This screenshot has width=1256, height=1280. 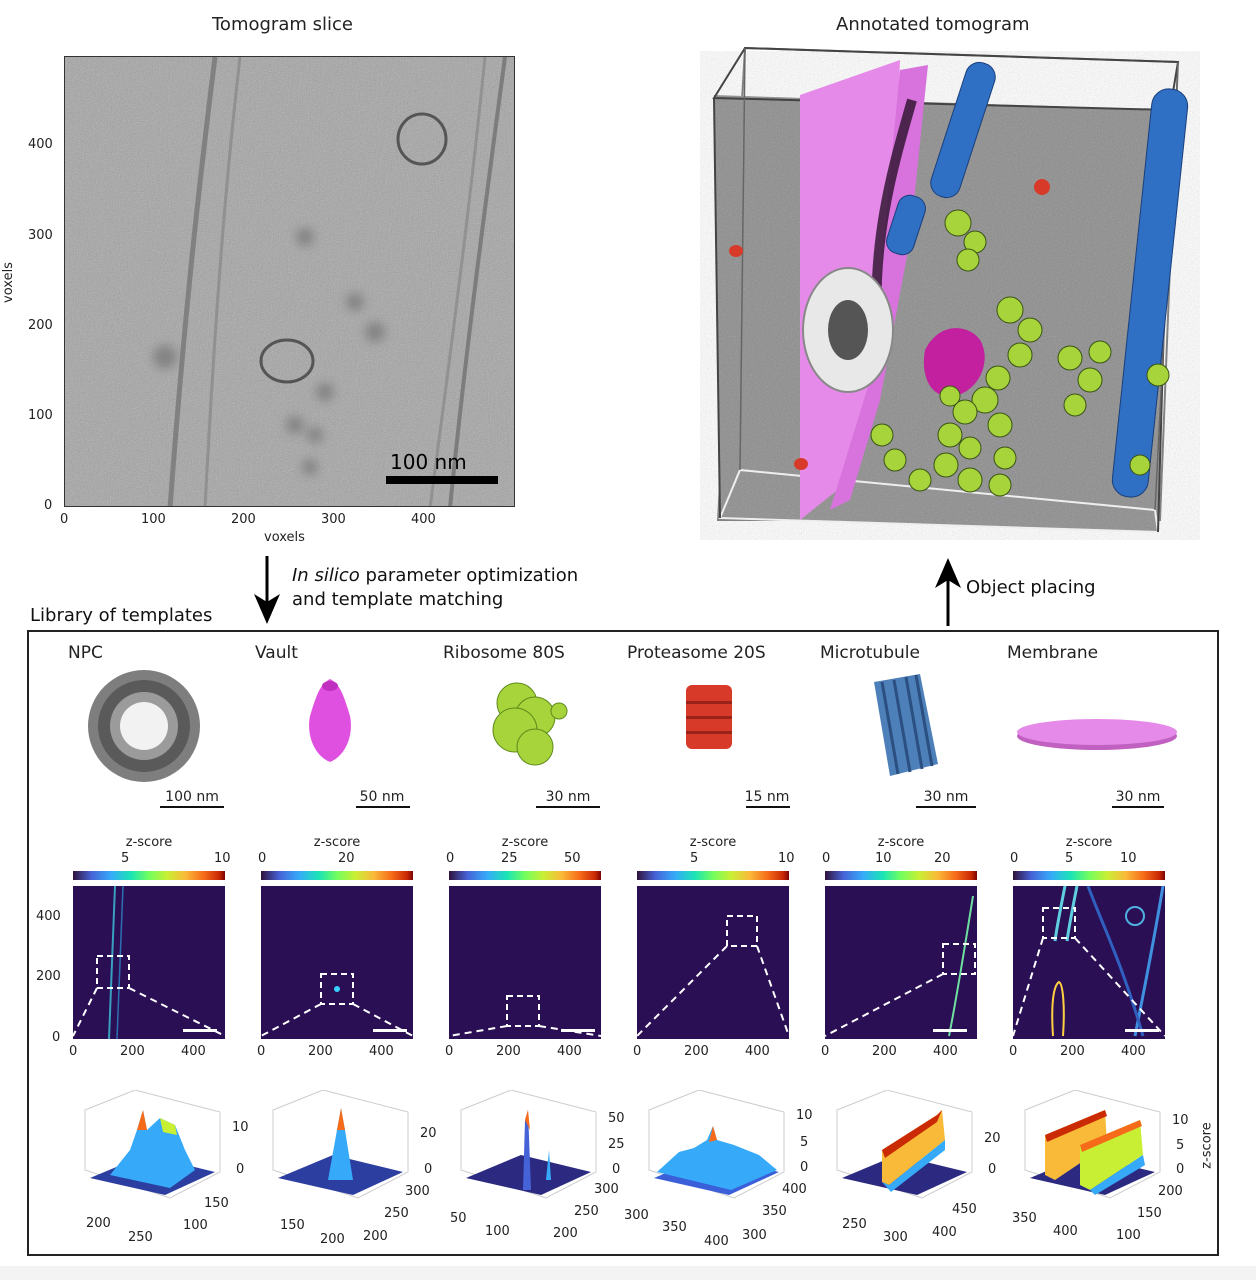 I want to click on x-tick: 200, so click(x=243, y=519).